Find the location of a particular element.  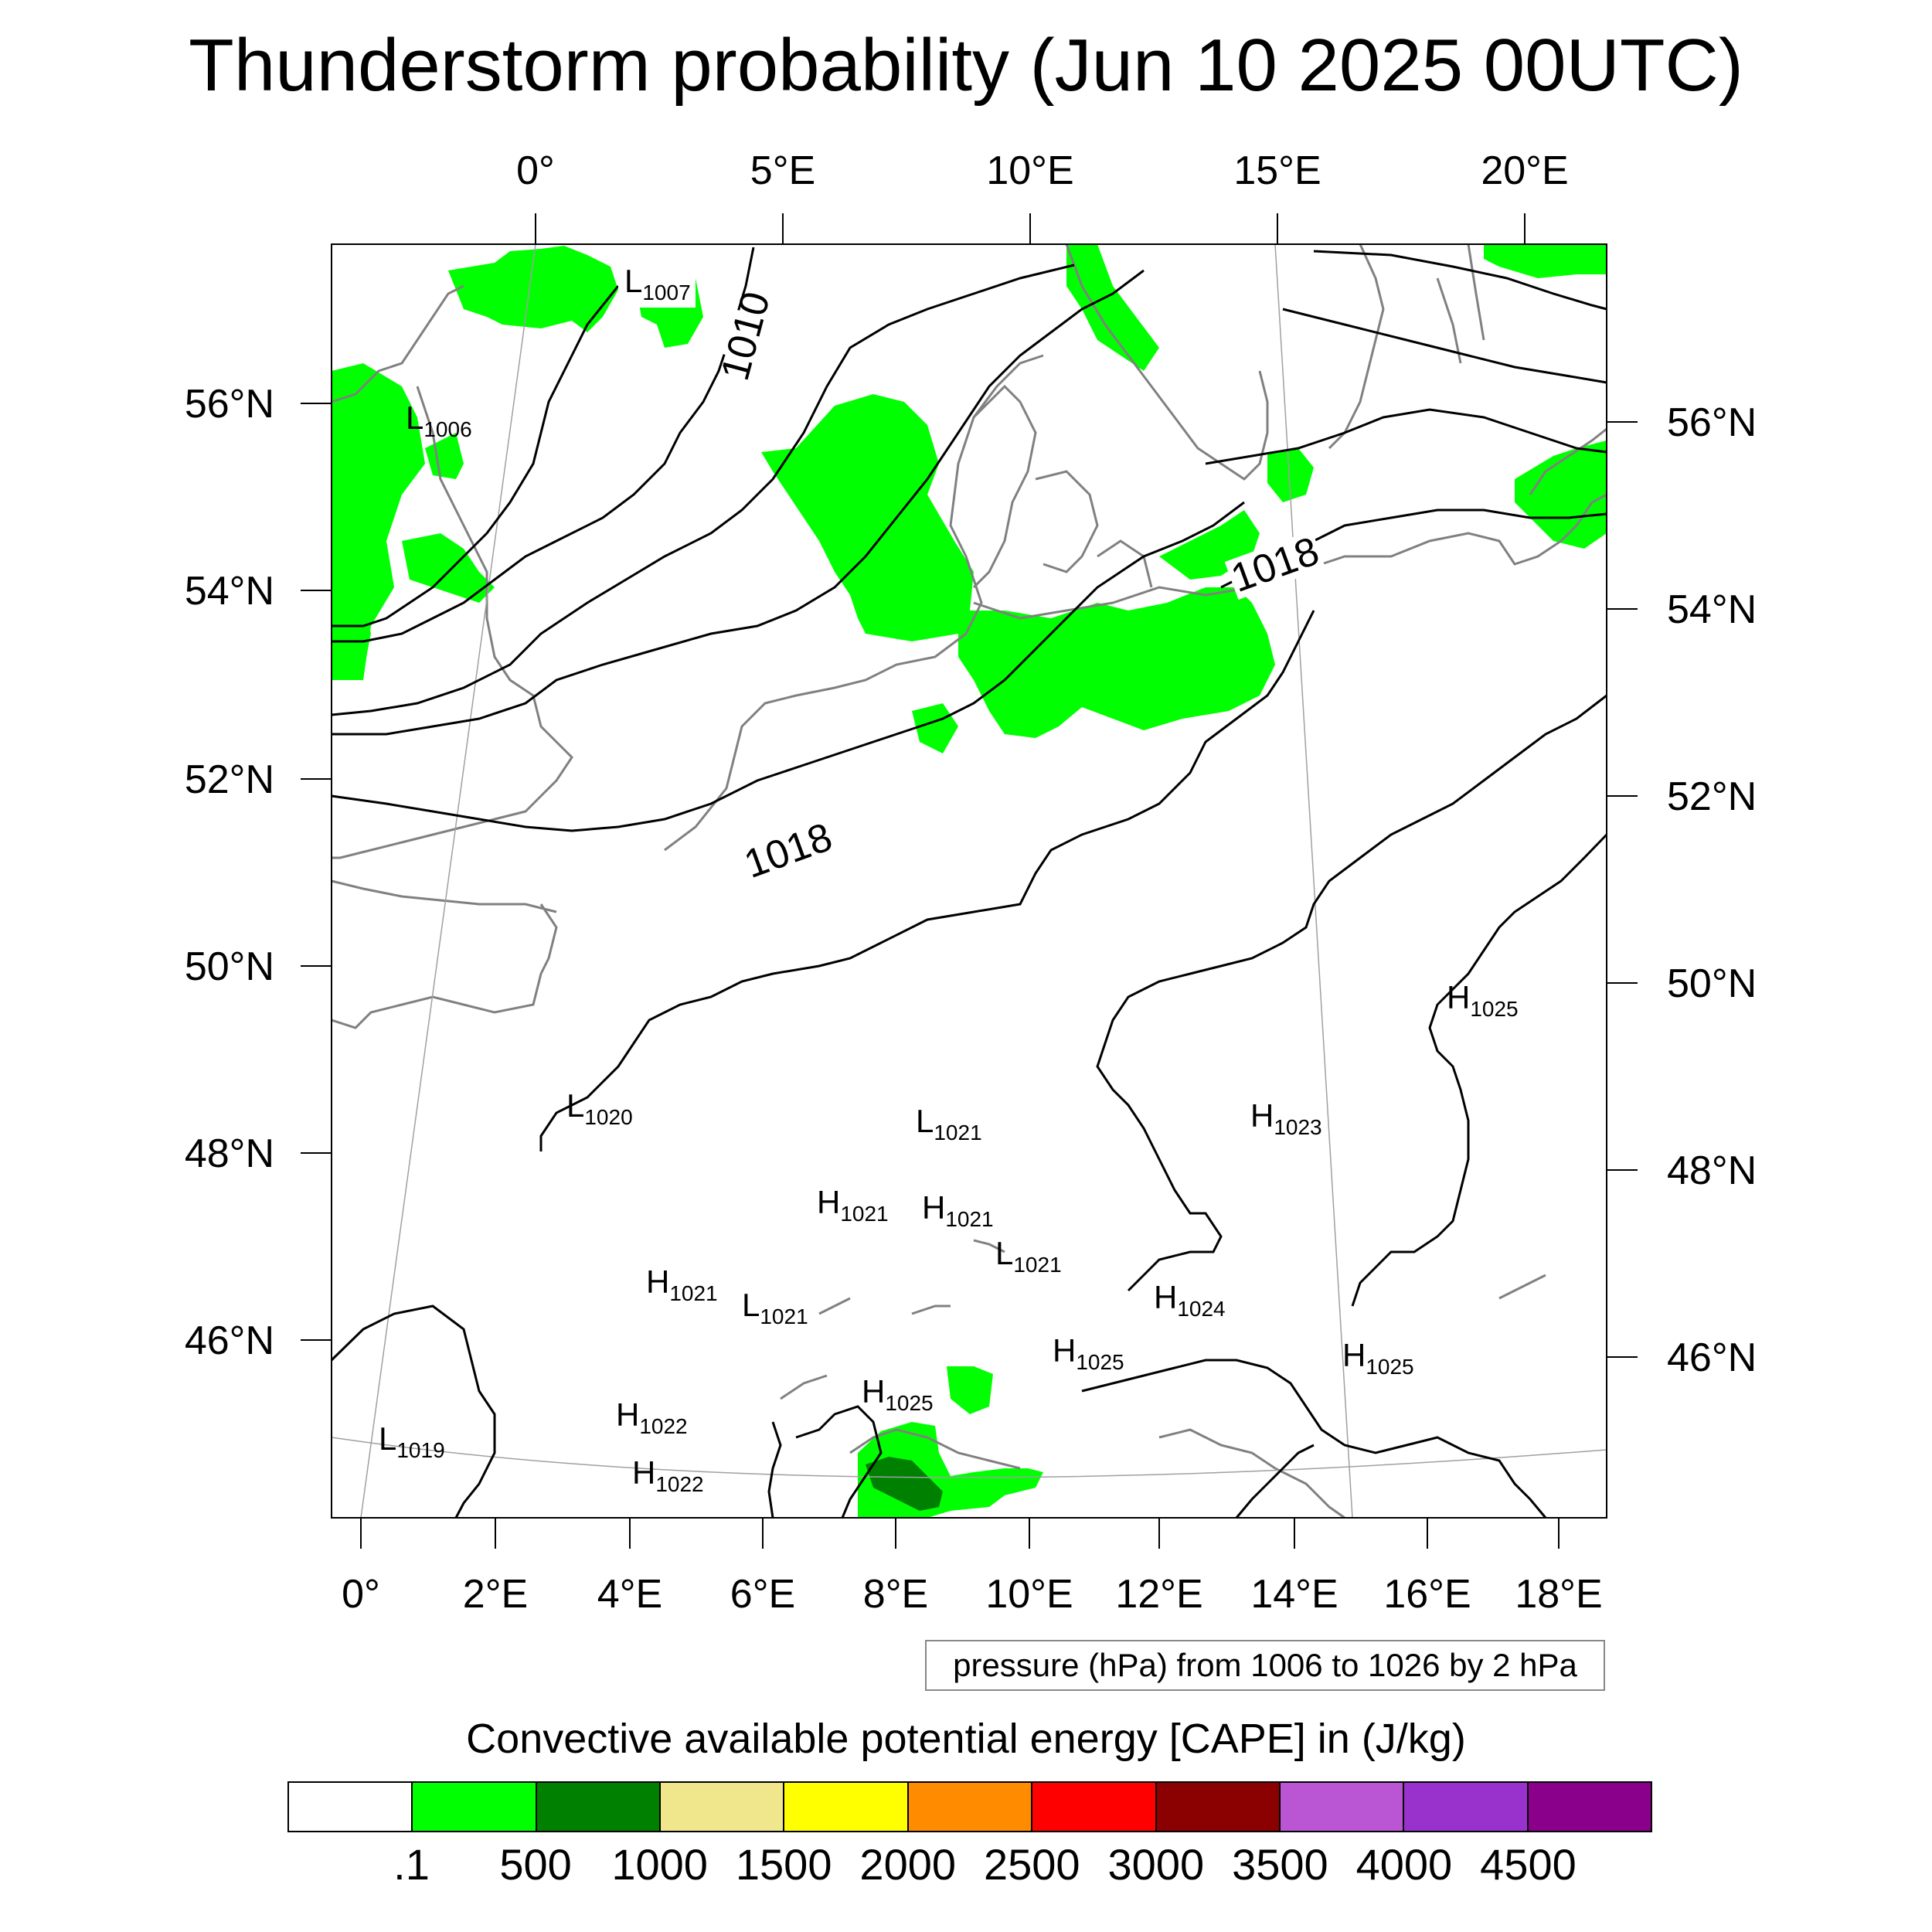

bottom-lon-label: 18°E is located at coordinates (1559, 1595).